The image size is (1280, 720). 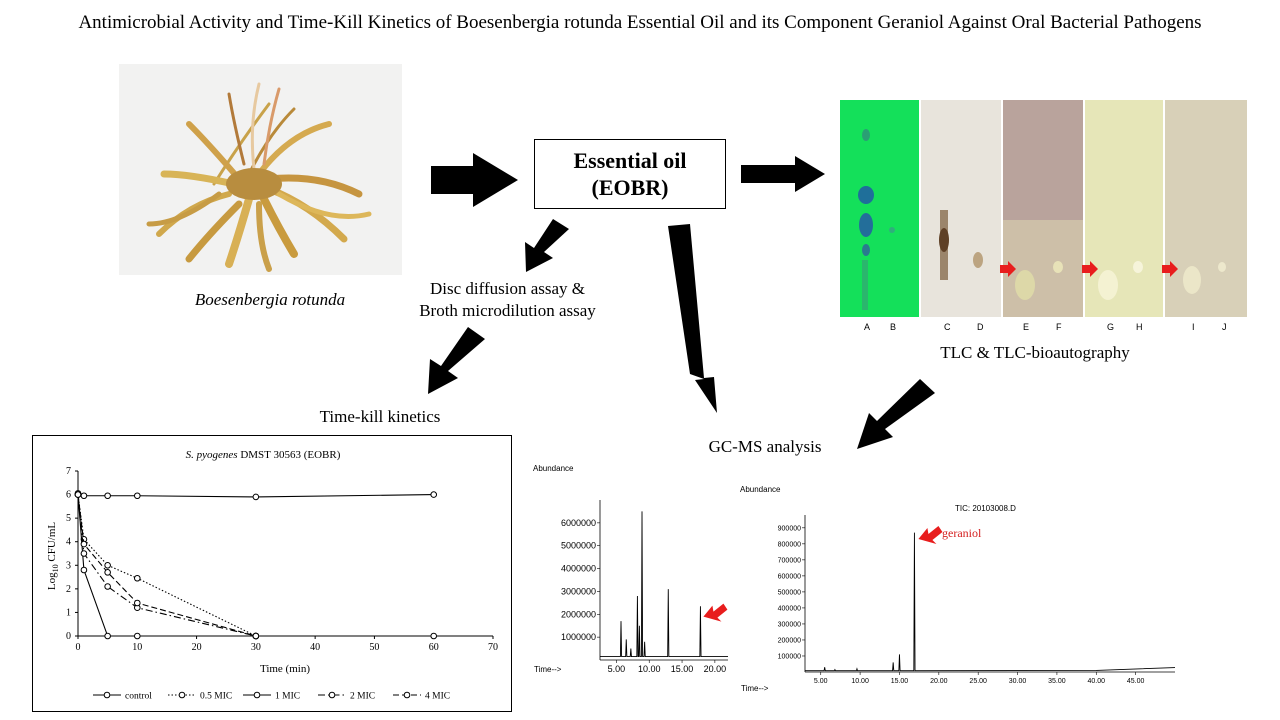 I want to click on gc1-x-tick-label: 5.00, so click(x=617, y=669).